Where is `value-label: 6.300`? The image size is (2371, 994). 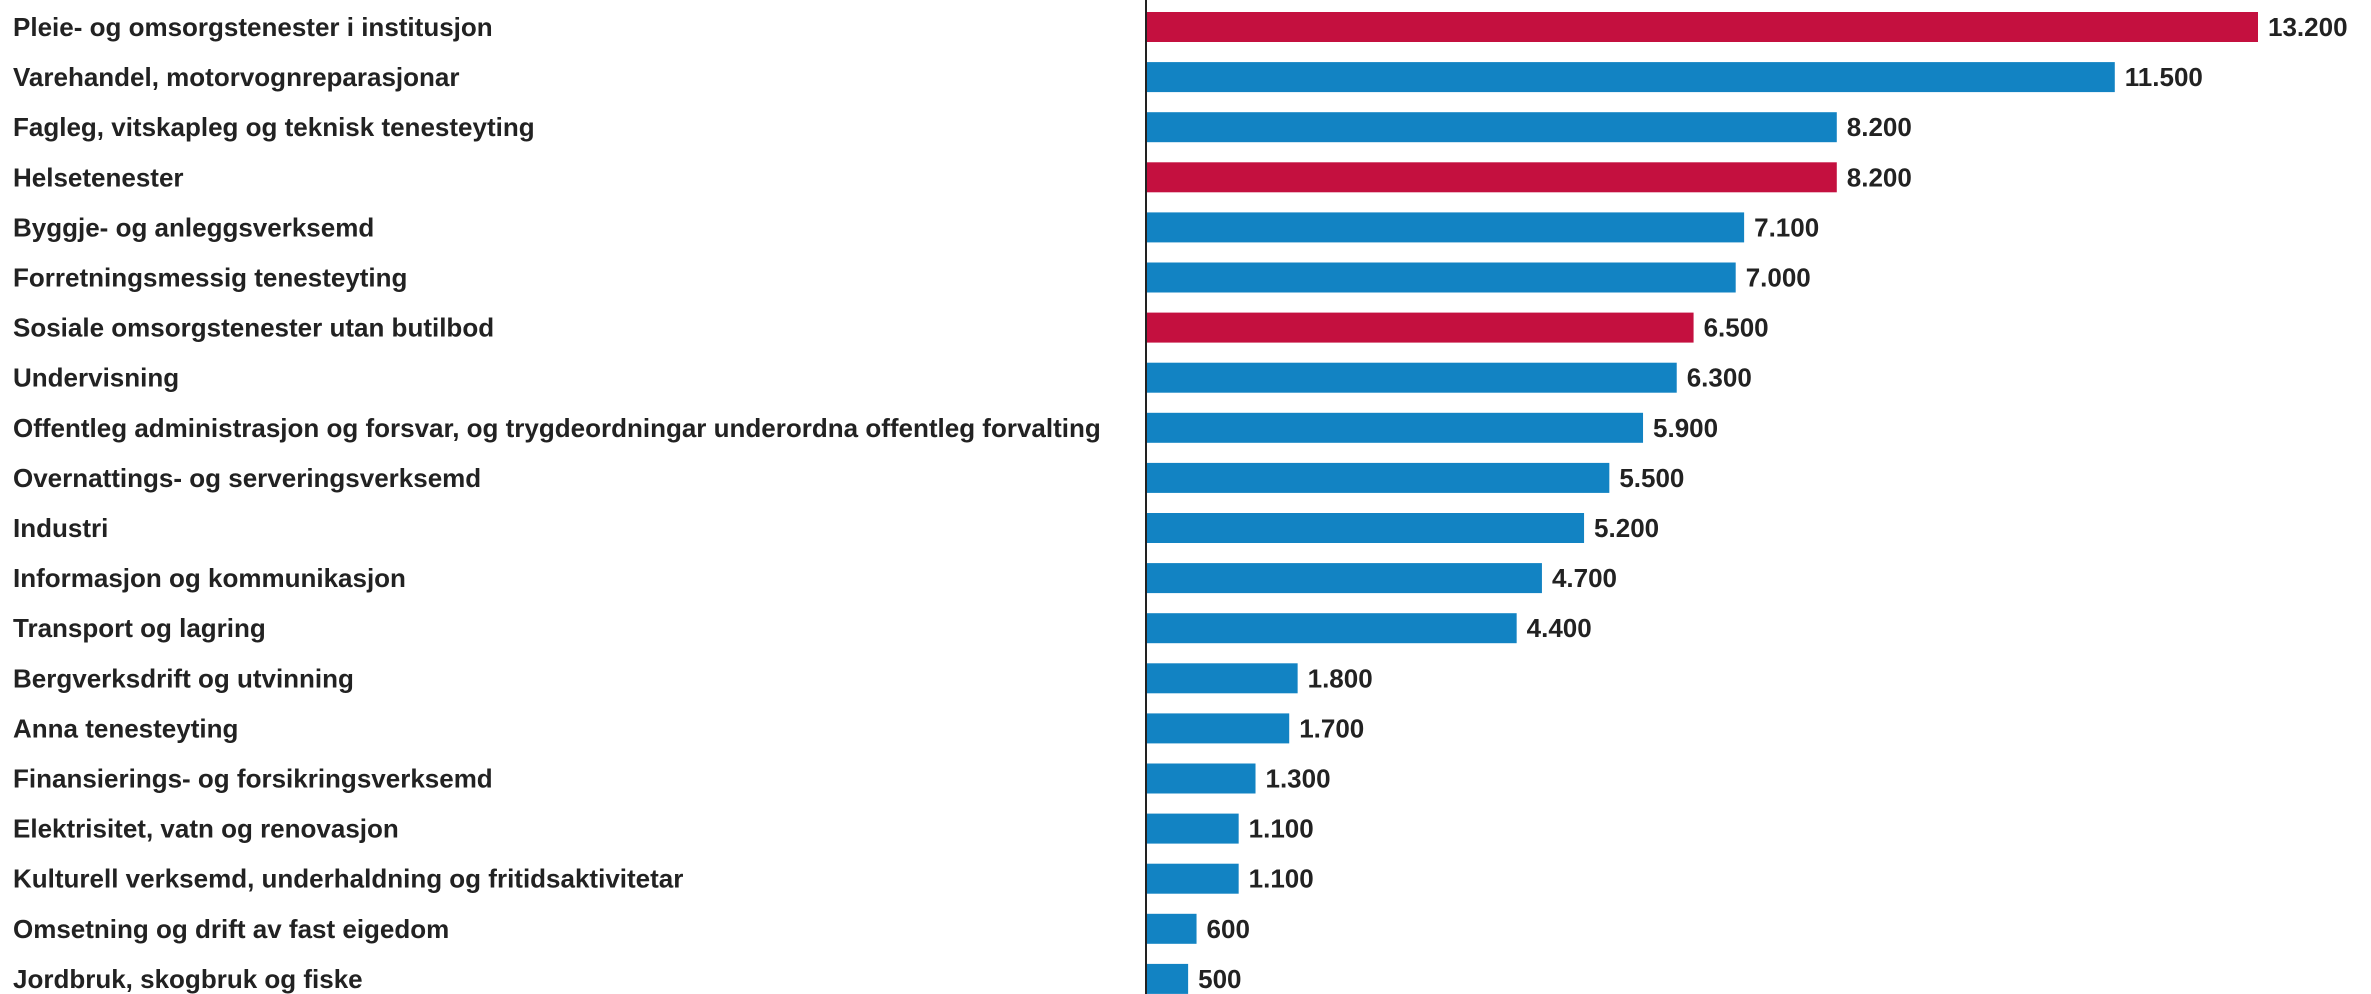
value-label: 6.300 is located at coordinates (1719, 378).